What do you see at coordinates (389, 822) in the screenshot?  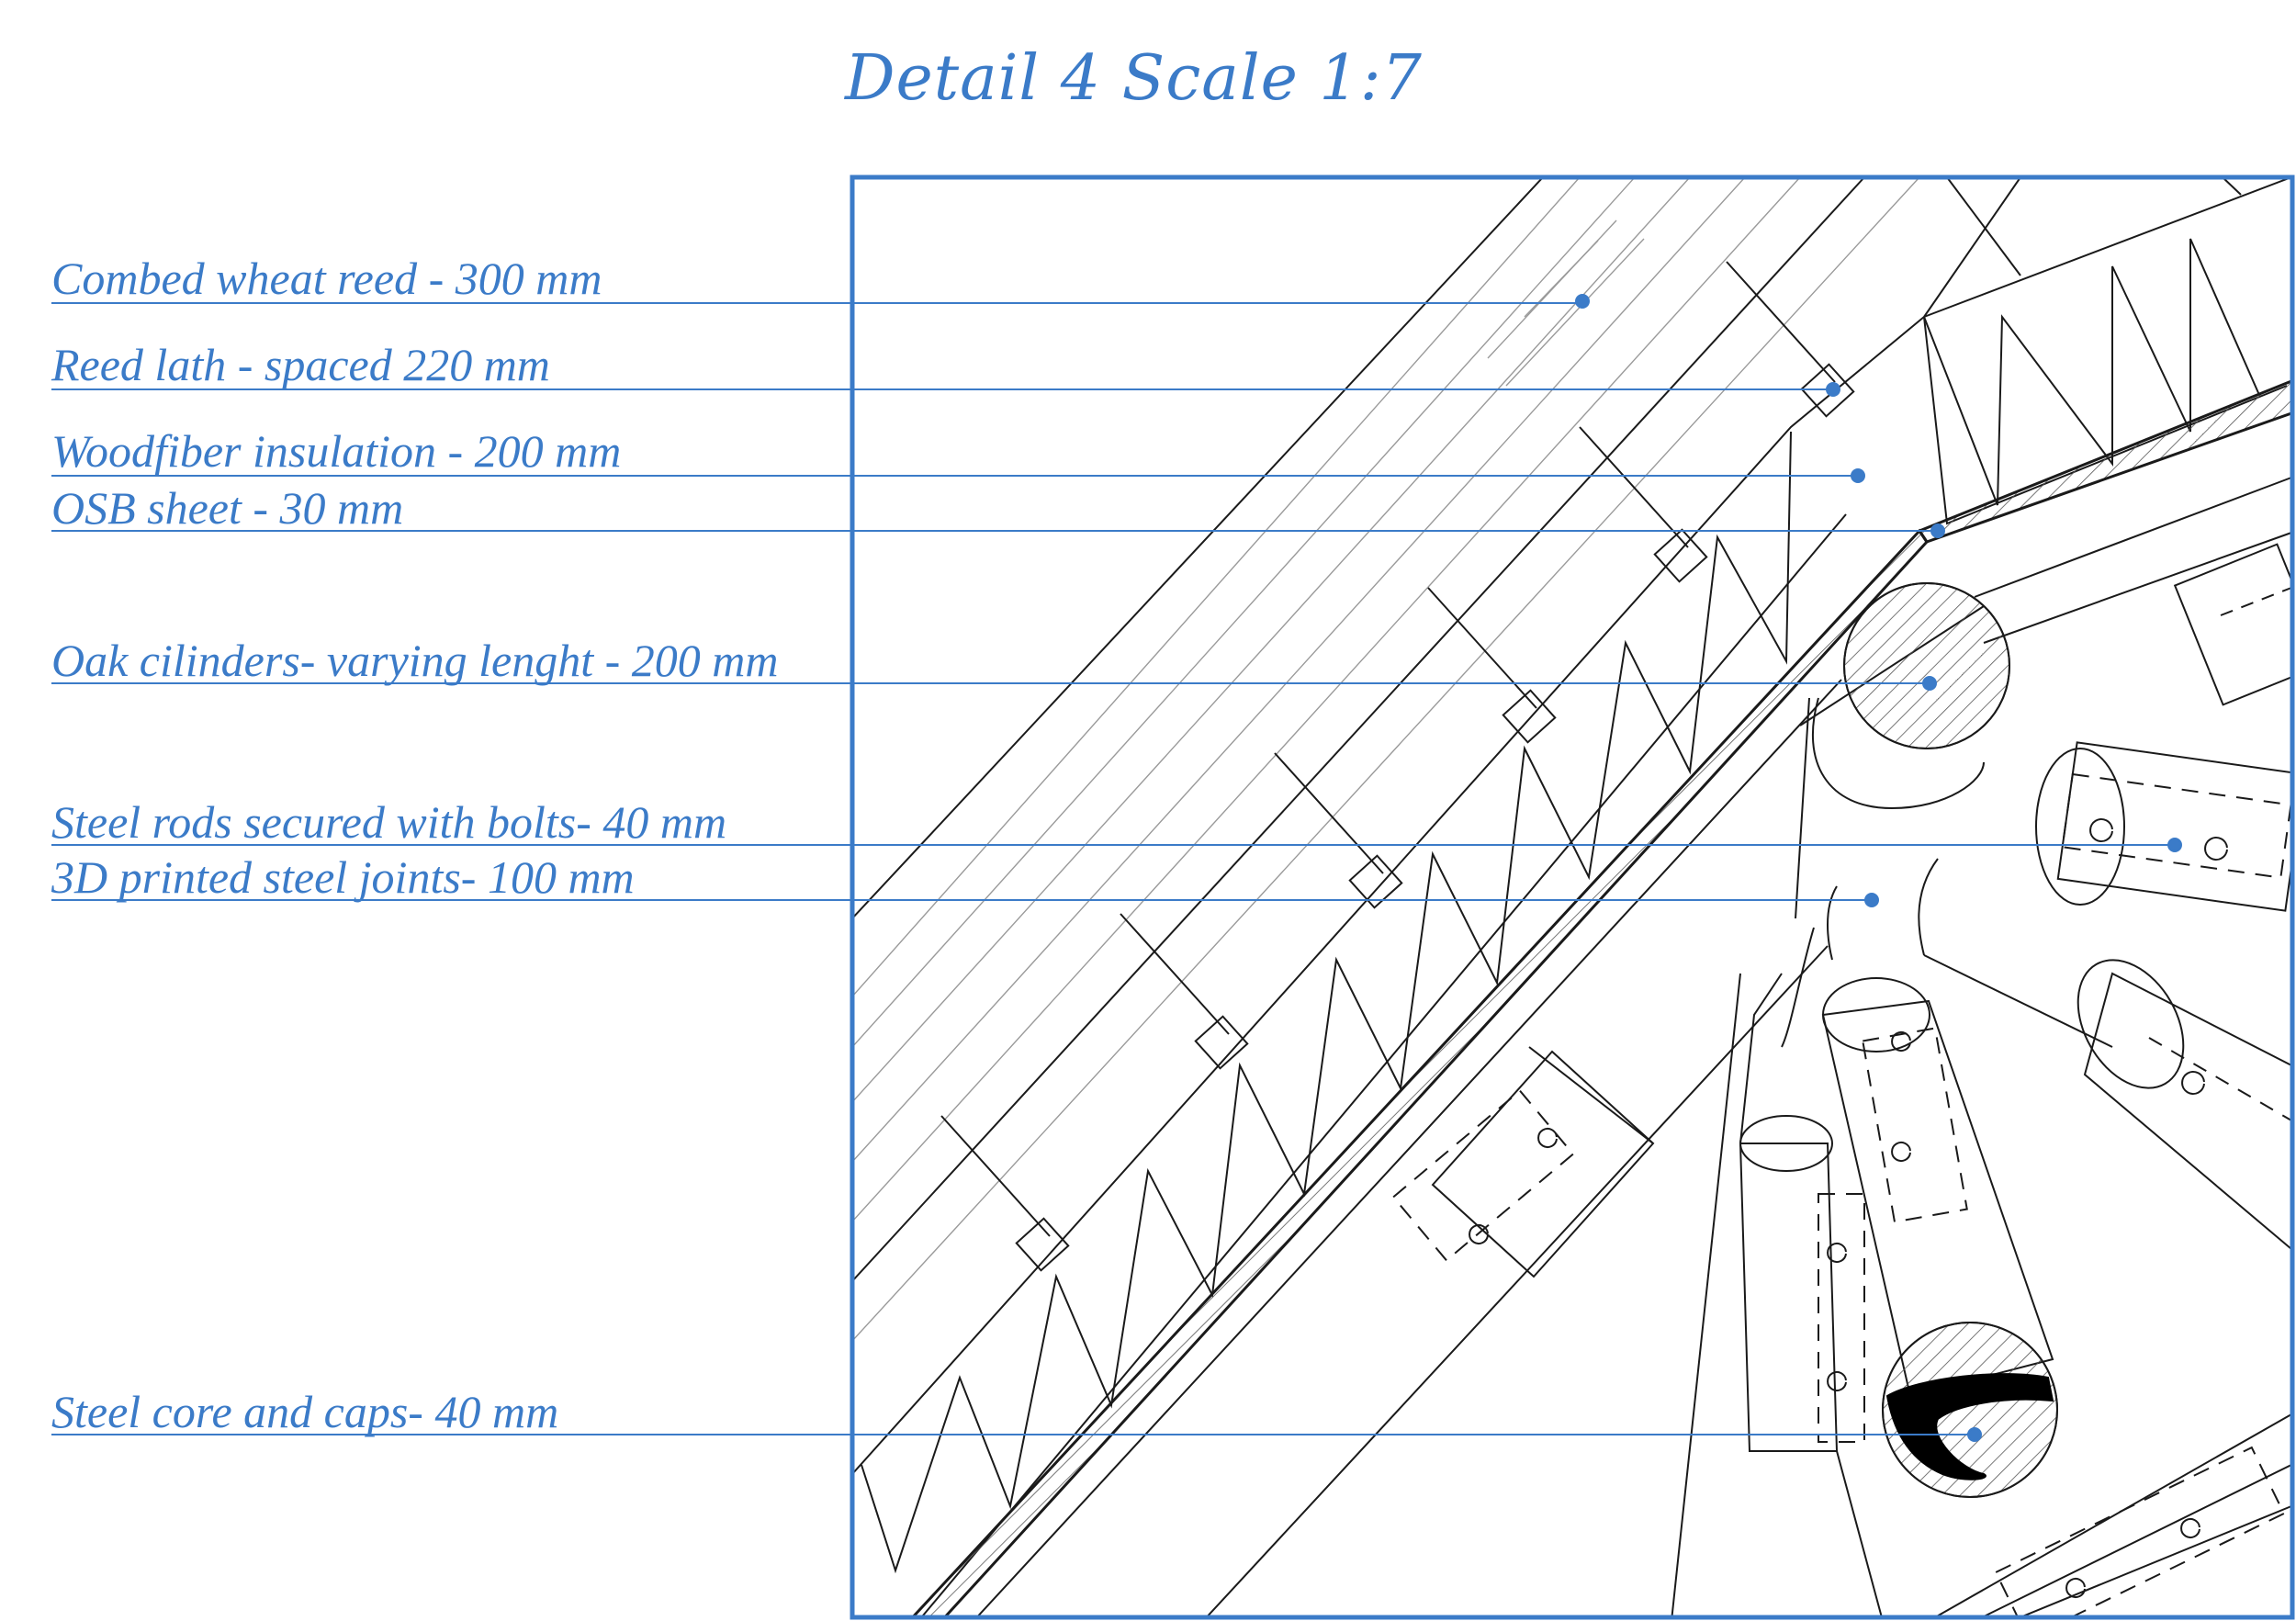 I see `label-steel-rods: Steel rods secured with bolts- 40 mm` at bounding box center [389, 822].